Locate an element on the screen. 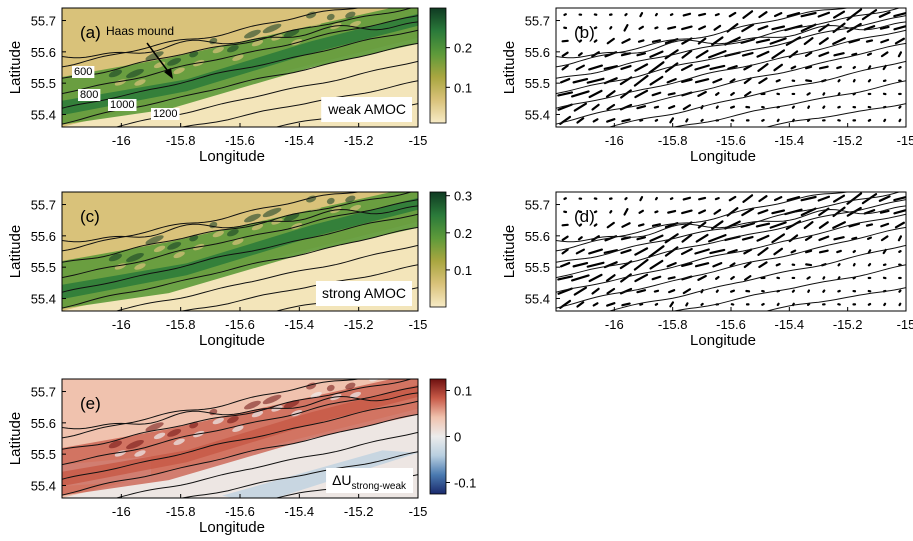 The height and width of the screenshot is (541, 913). y-tick-label: 55.6 is located at coordinates (43, 236).